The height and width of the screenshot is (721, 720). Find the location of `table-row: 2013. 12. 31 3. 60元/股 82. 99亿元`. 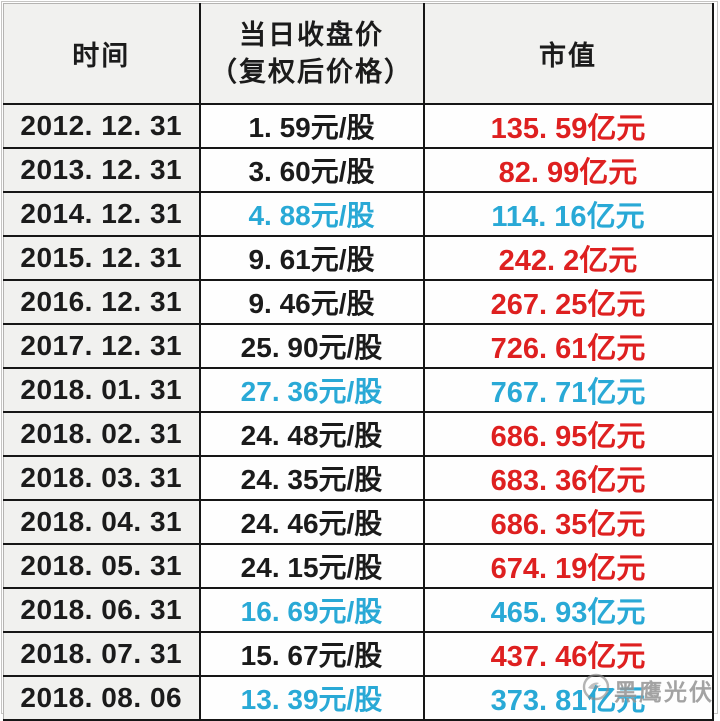

table-row: 2013. 12. 31 3. 60元/股 82. 99亿元 is located at coordinates (358, 170).